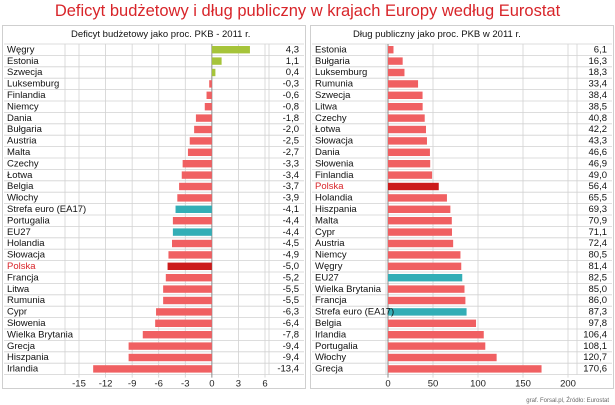 The width and height of the screenshot is (615, 405). What do you see at coordinates (264, 383) in the screenshot?
I see `x-tick-label: 6` at bounding box center [264, 383].